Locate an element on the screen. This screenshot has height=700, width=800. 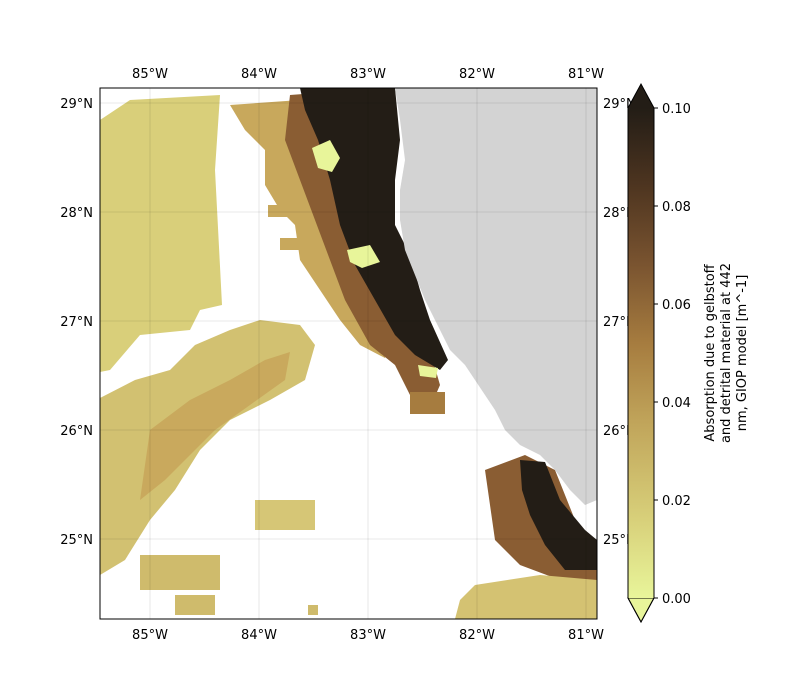
colorbar-ticks is located at coordinates (656, 353).